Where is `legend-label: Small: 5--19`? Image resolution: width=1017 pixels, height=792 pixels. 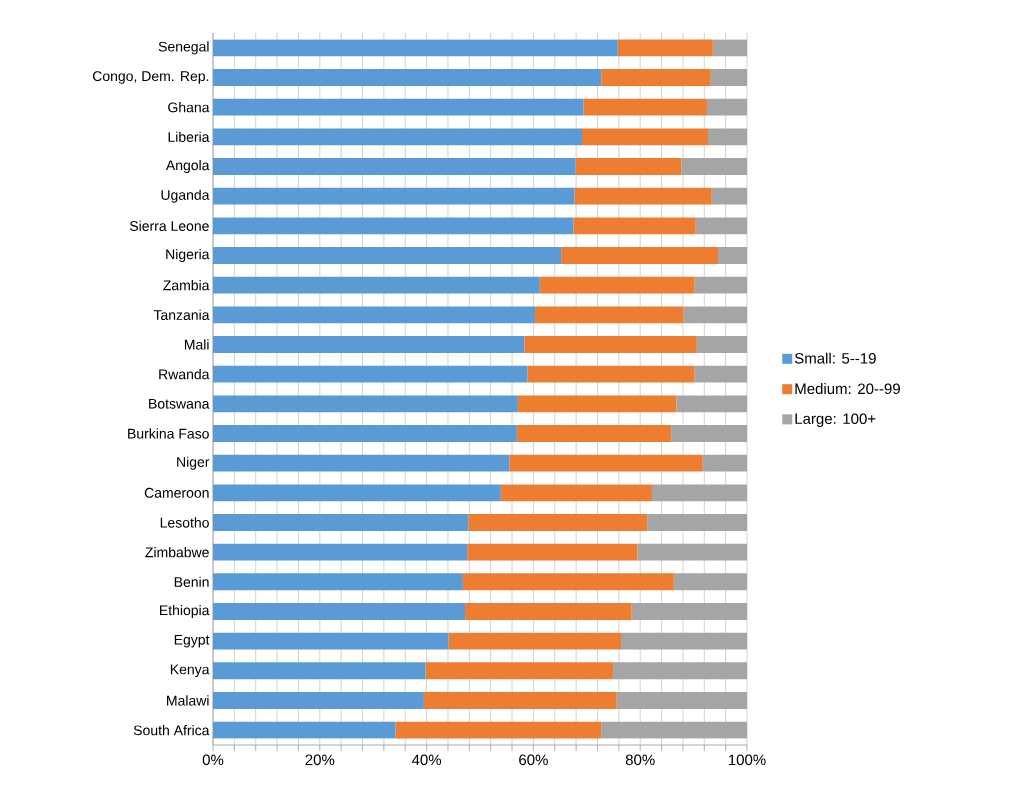 legend-label: Small: 5--19 is located at coordinates (835, 358).